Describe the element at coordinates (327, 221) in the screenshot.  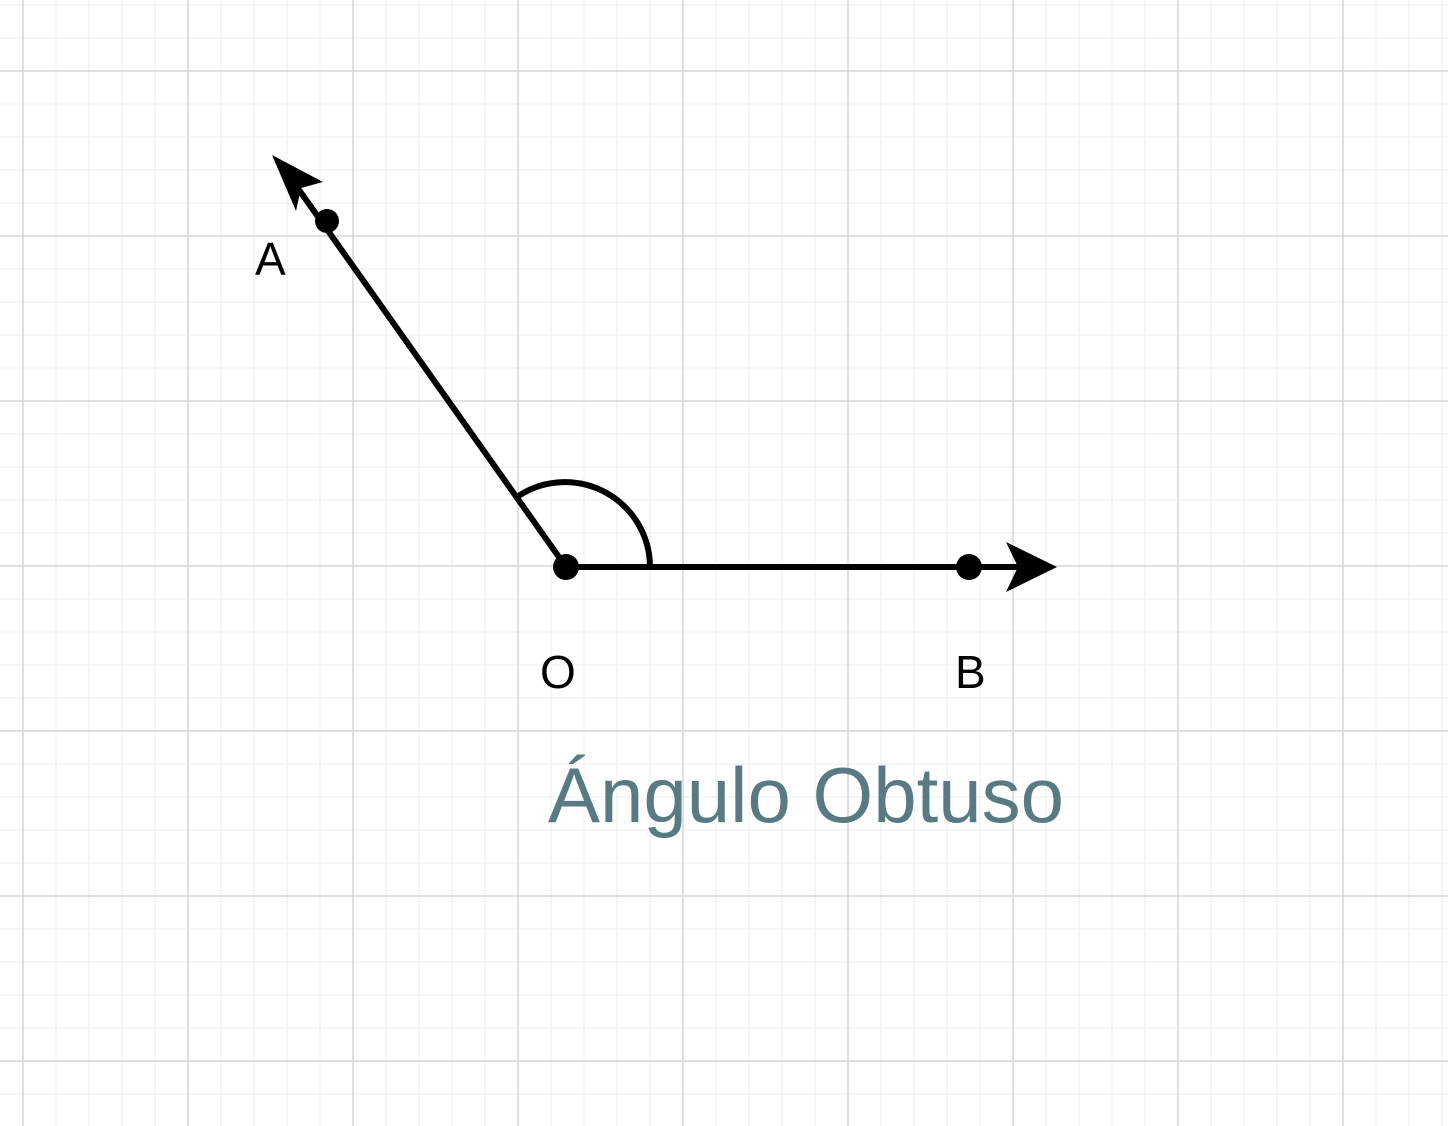
I see `point-a` at that location.